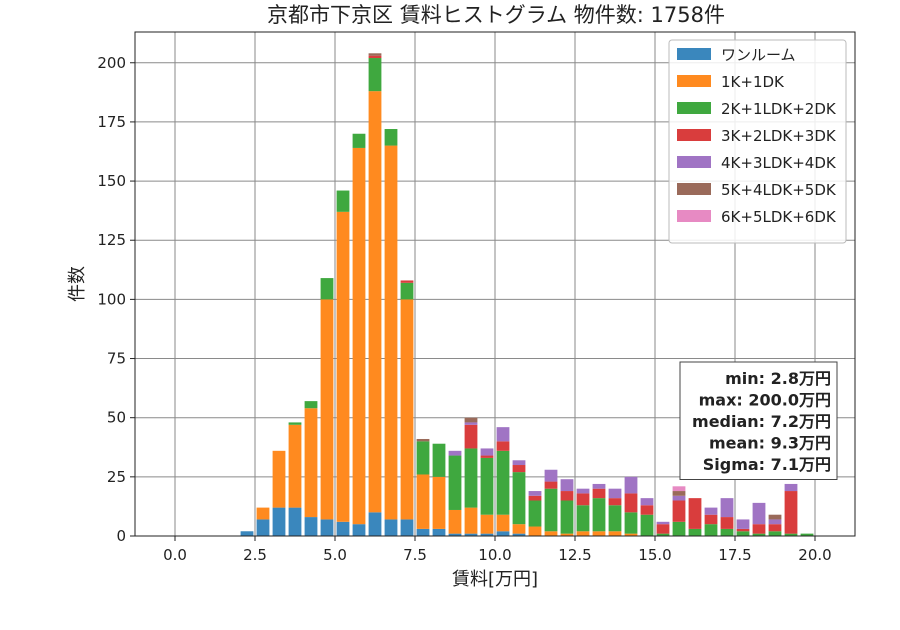 The height and width of the screenshot is (630, 900). Describe the element at coordinates (255, 555) in the screenshot. I see `x-tick-label: 2.5` at that location.